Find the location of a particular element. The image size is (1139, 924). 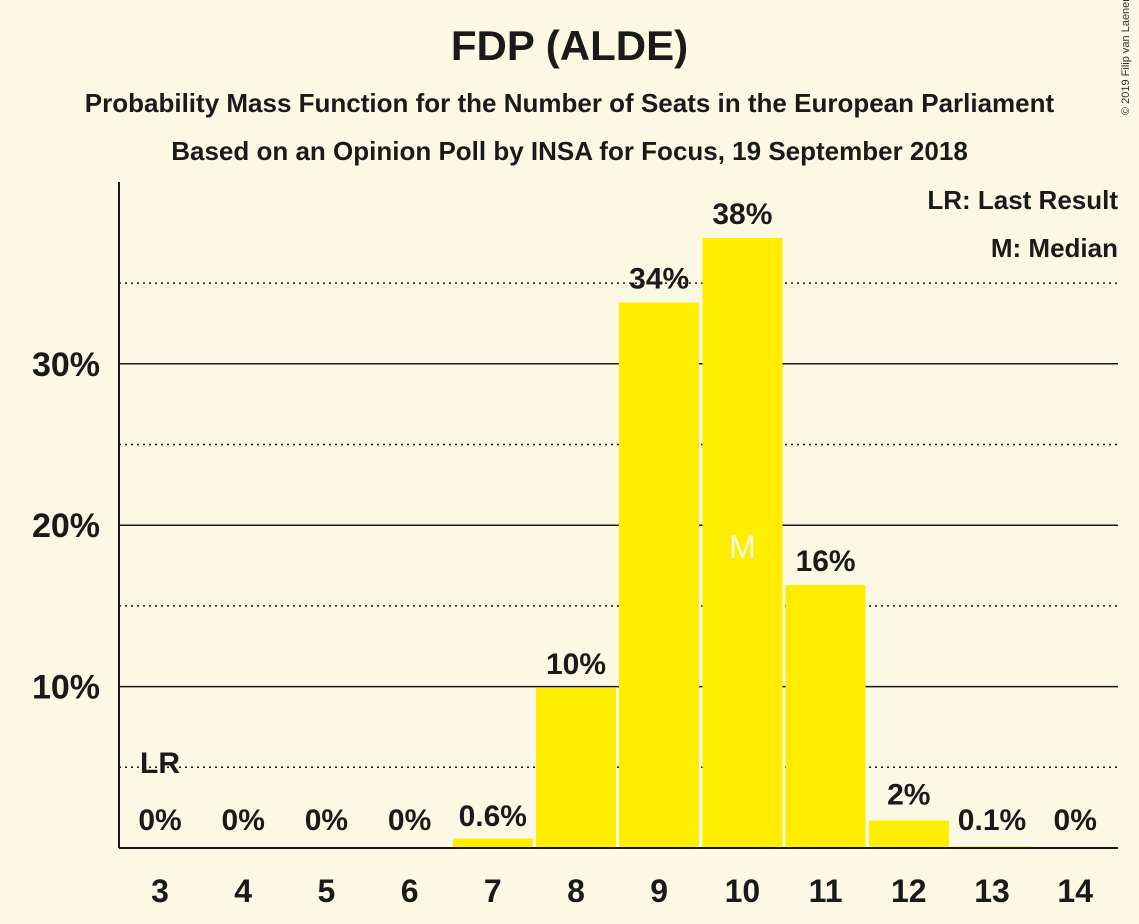

x-tick-label: 11 is located at coordinates (826, 891).